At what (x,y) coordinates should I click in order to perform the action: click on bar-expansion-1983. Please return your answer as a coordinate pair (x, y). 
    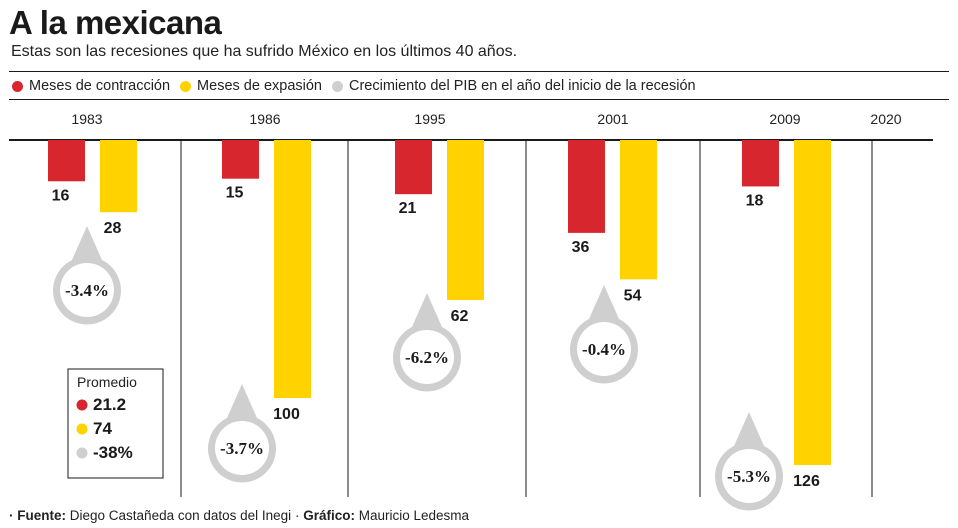
    Looking at the image, I should click on (118, 176).